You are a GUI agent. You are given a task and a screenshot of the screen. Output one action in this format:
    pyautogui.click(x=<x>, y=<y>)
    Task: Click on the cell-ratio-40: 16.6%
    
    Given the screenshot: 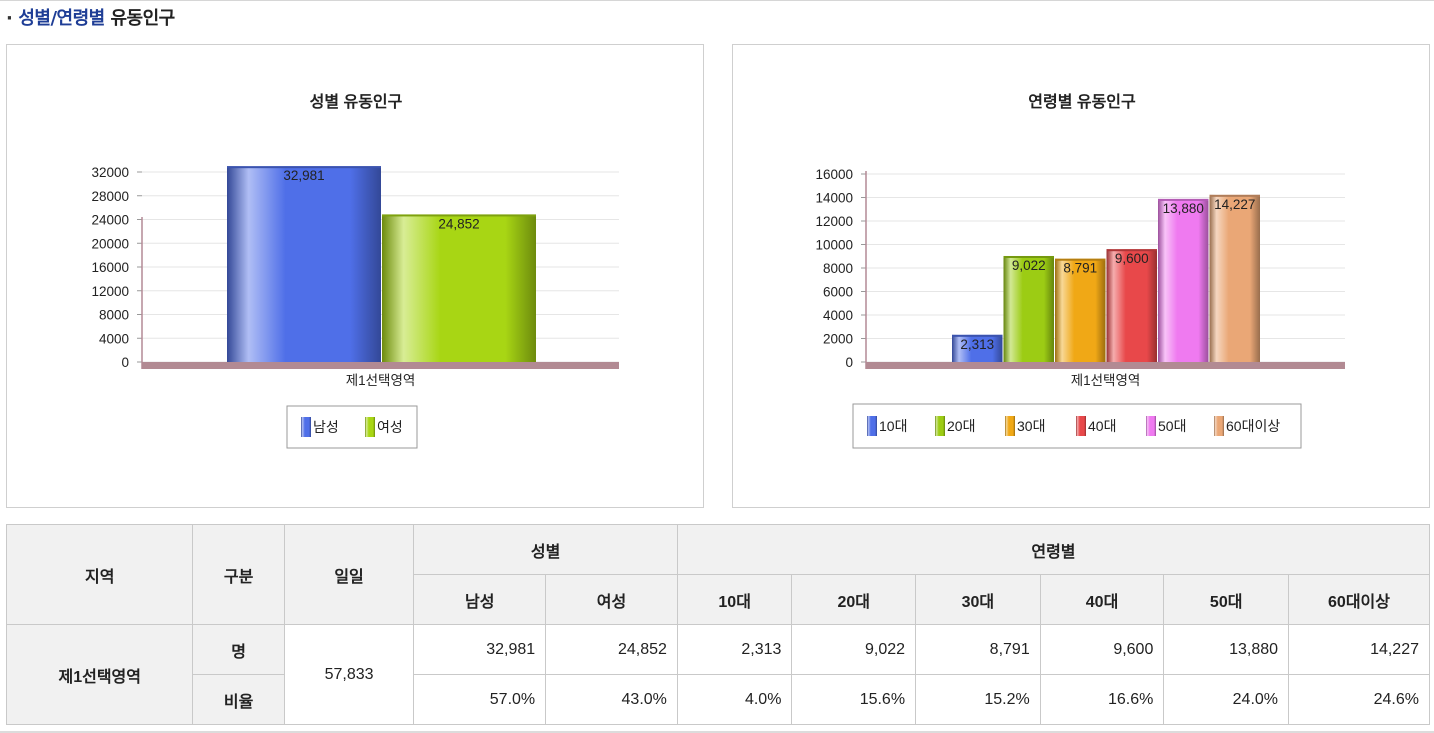 What is the action you would take?
    pyautogui.click(x=1102, y=699)
    